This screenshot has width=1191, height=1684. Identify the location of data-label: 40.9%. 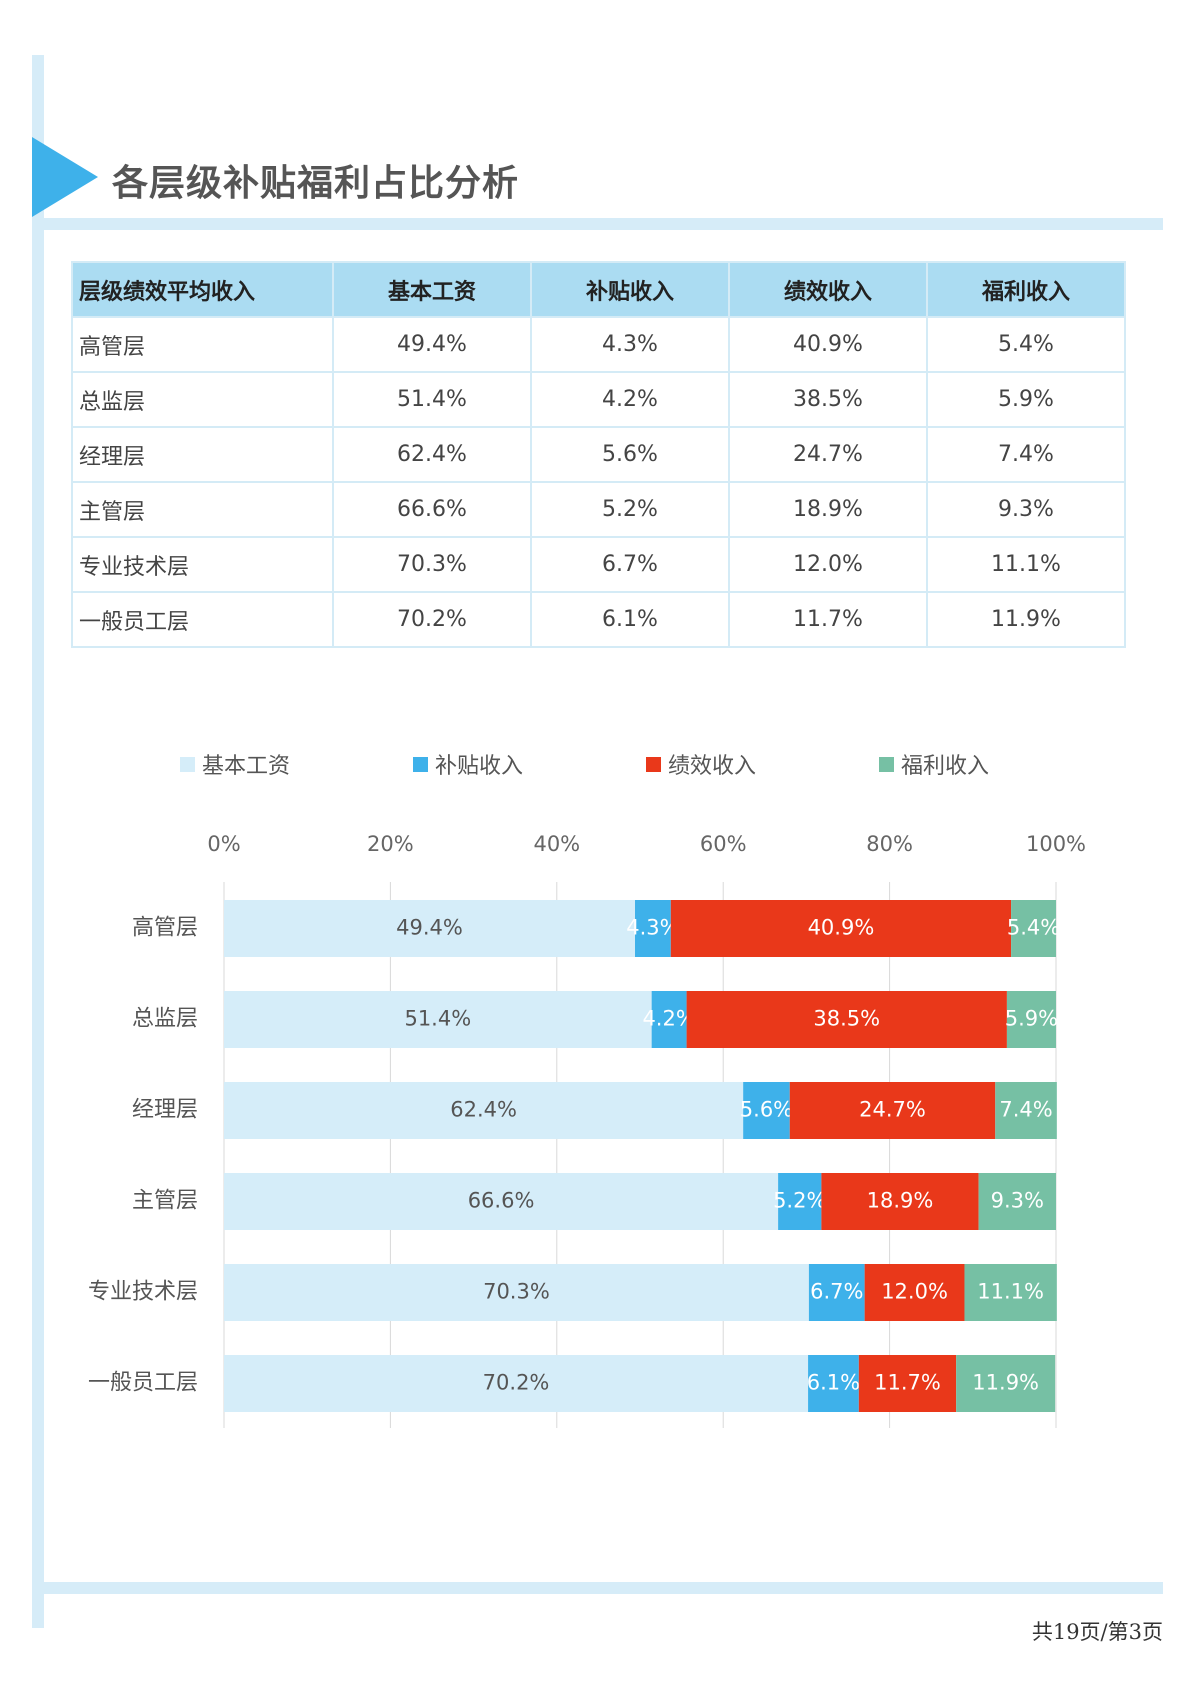
(841, 928).